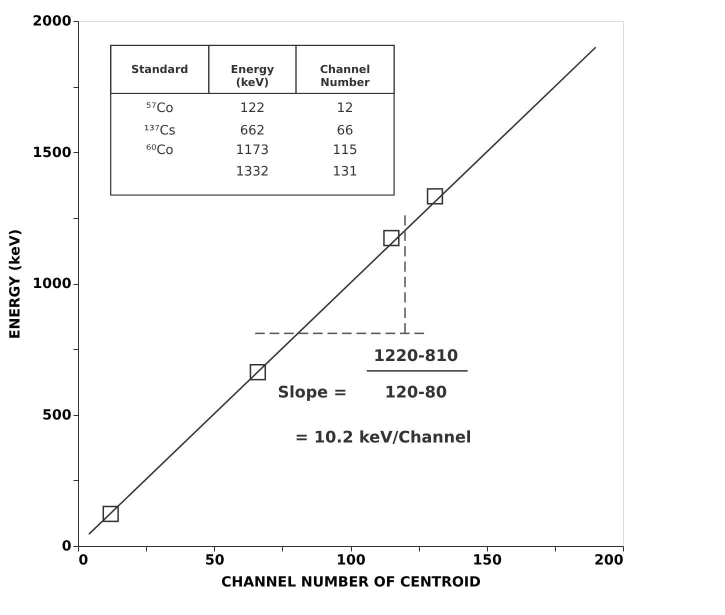  What do you see at coordinates (345, 108) in the screenshot?
I see `annotation: 12` at bounding box center [345, 108].